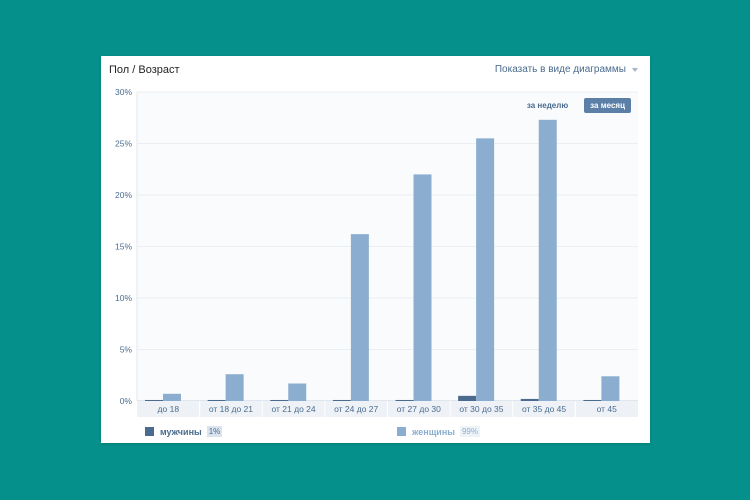  I want to click on legend-item-men: мужчины 1%, so click(184, 431).